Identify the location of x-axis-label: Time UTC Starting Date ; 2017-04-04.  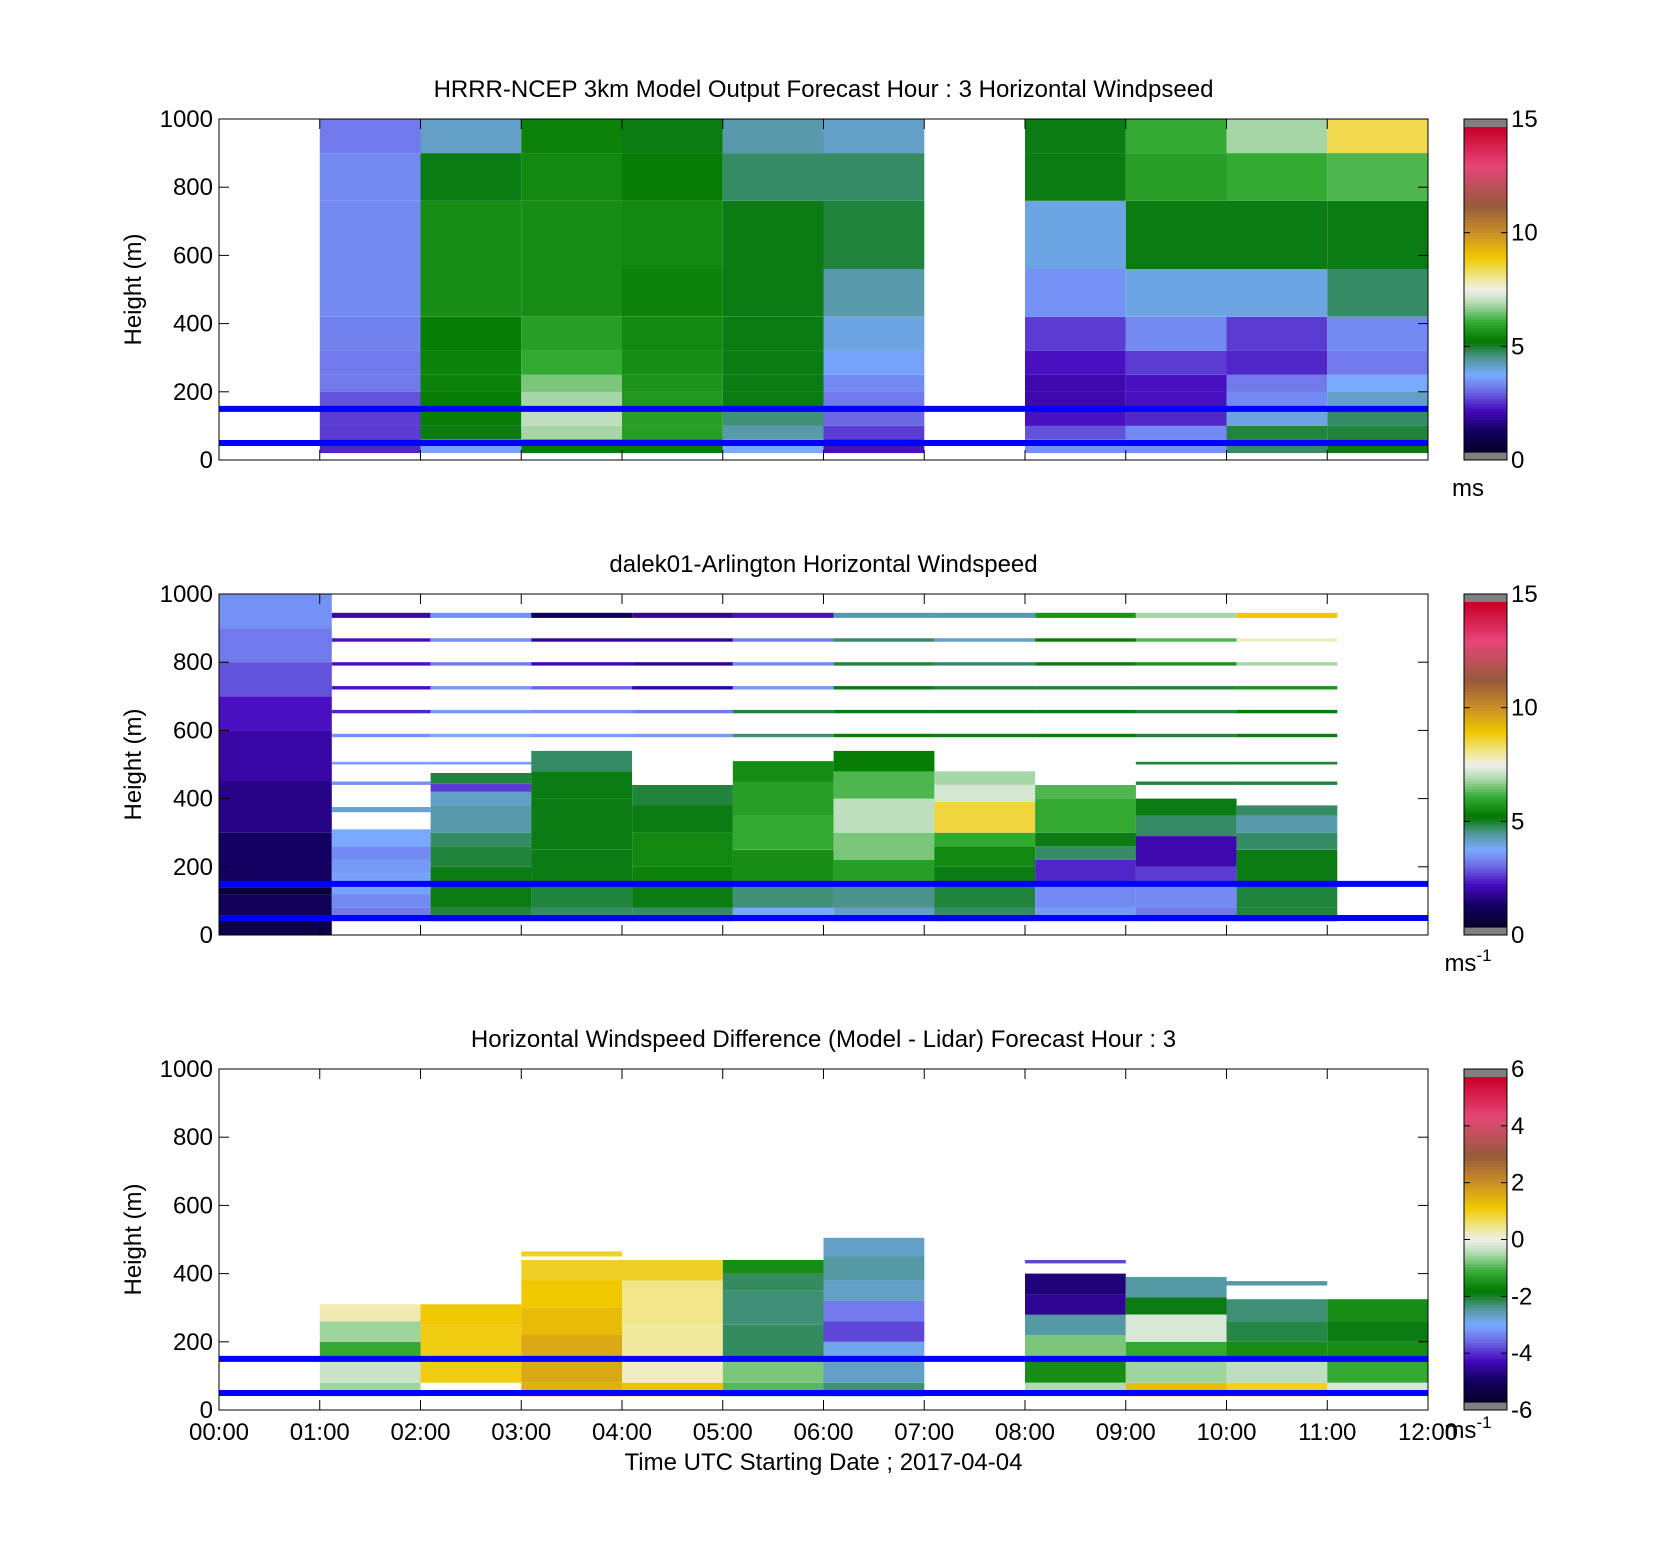
(824, 1462).